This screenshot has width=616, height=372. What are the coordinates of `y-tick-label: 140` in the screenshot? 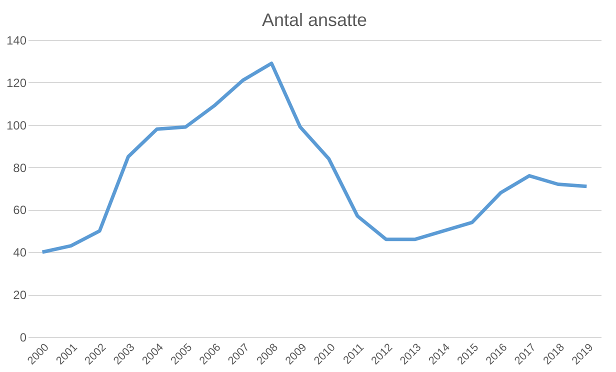 It's located at (16, 41).